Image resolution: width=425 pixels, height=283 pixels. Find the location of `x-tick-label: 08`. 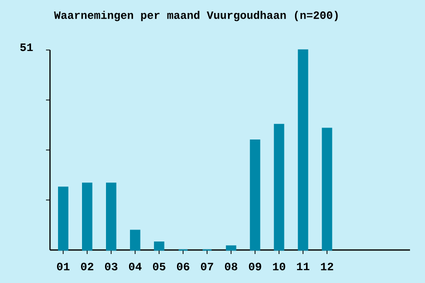

x-tick-label: 08 is located at coordinates (231, 266).